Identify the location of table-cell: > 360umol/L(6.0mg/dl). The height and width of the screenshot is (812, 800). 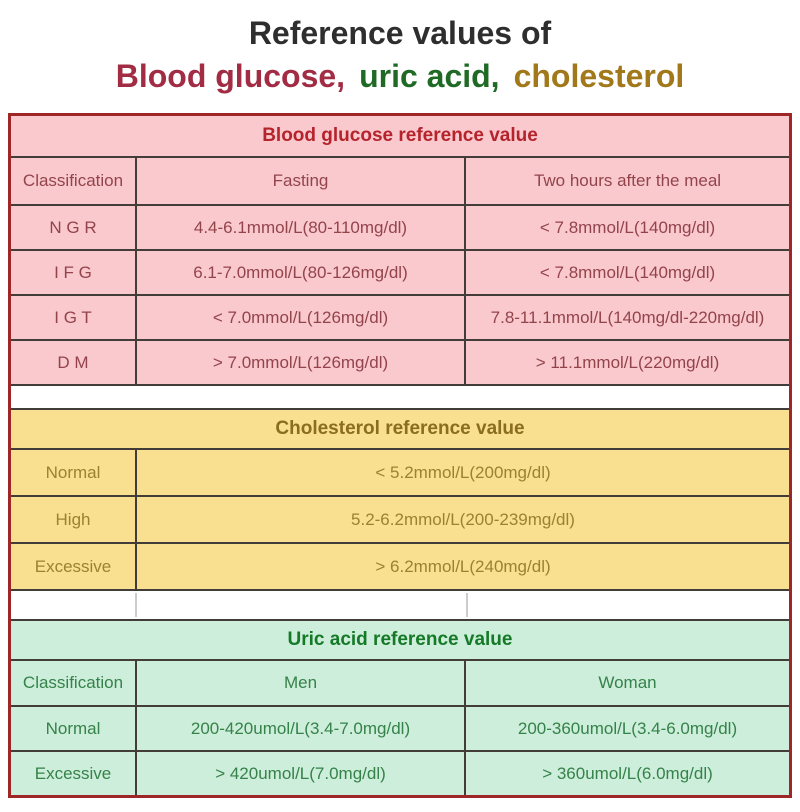
(626, 772).